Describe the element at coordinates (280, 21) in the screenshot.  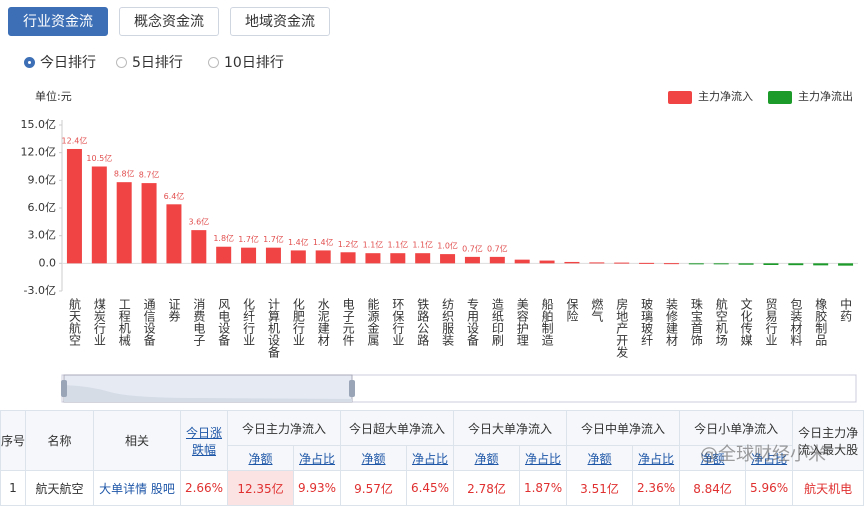
I see `tab: 地域资金流` at that location.